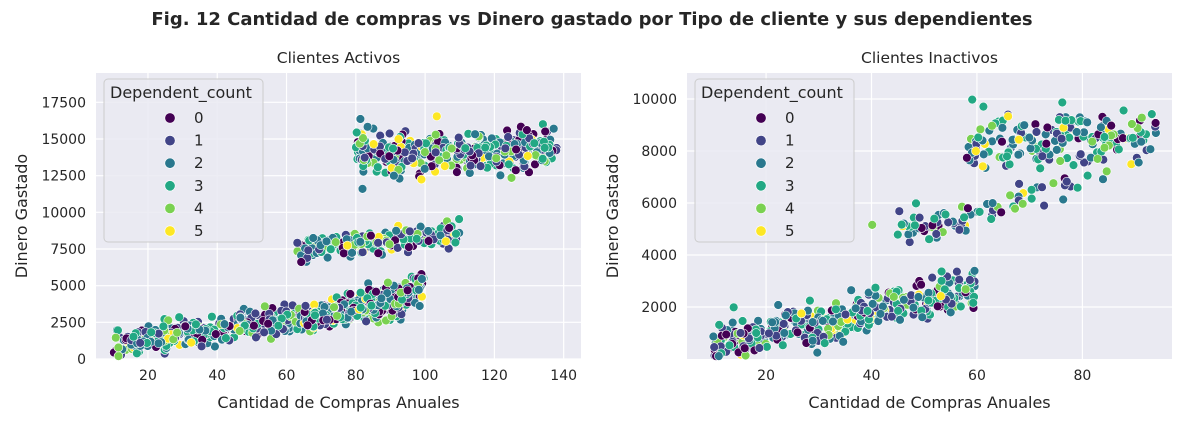 This screenshot has width=1183, height=422. What do you see at coordinates (929, 402) in the screenshot?
I see `x-axis-label: Cantidad de Compras Anuales` at bounding box center [929, 402].